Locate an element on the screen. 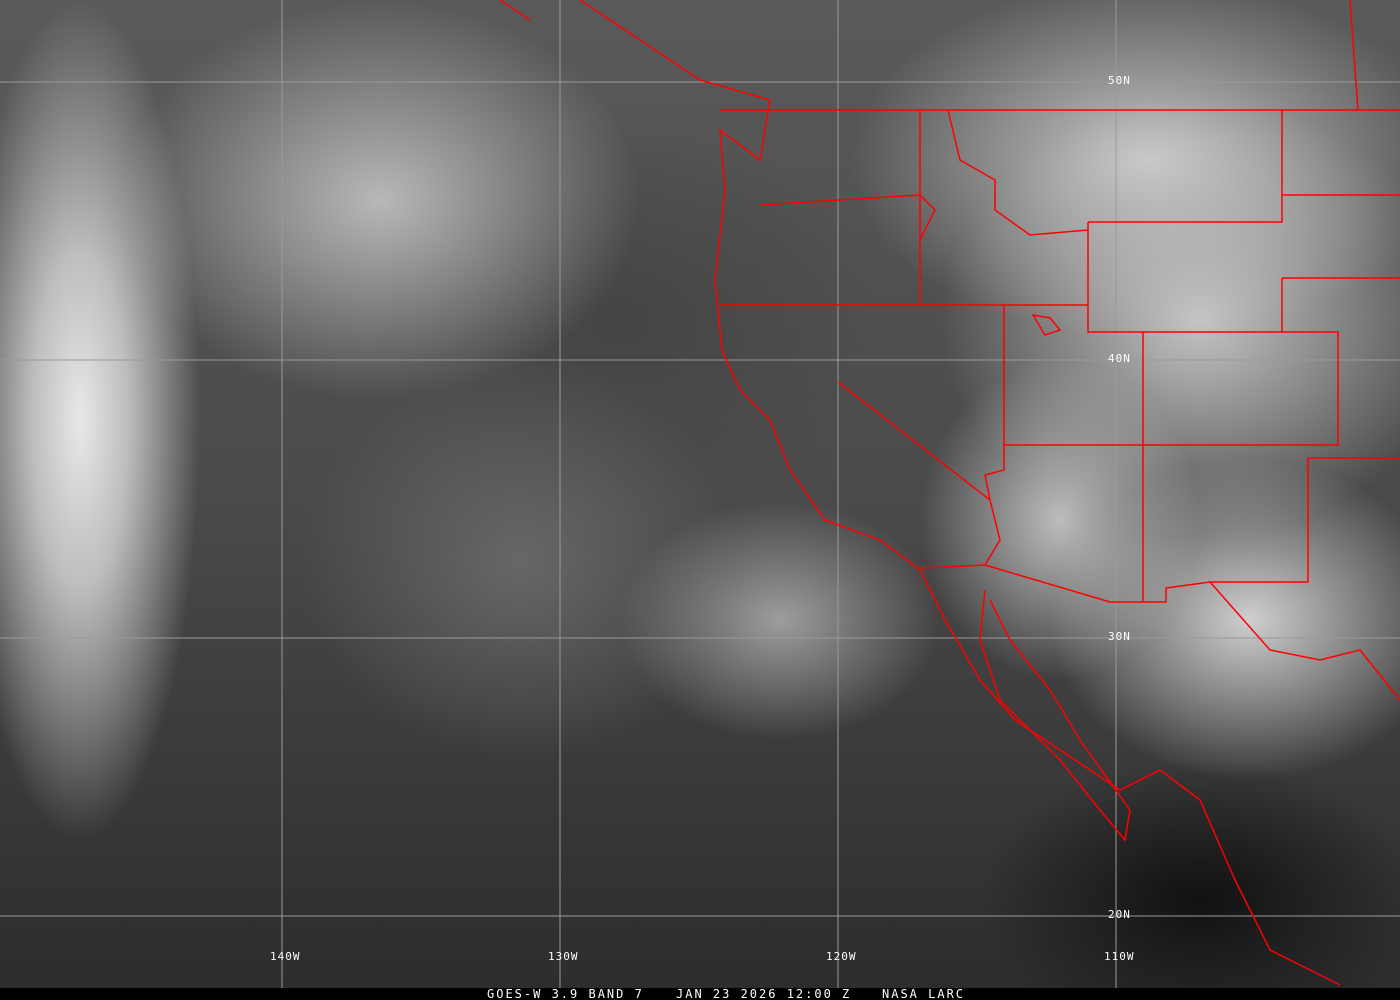 The width and height of the screenshot is (1400, 1000). lon-label-110w: 110W is located at coordinates (1119, 956).